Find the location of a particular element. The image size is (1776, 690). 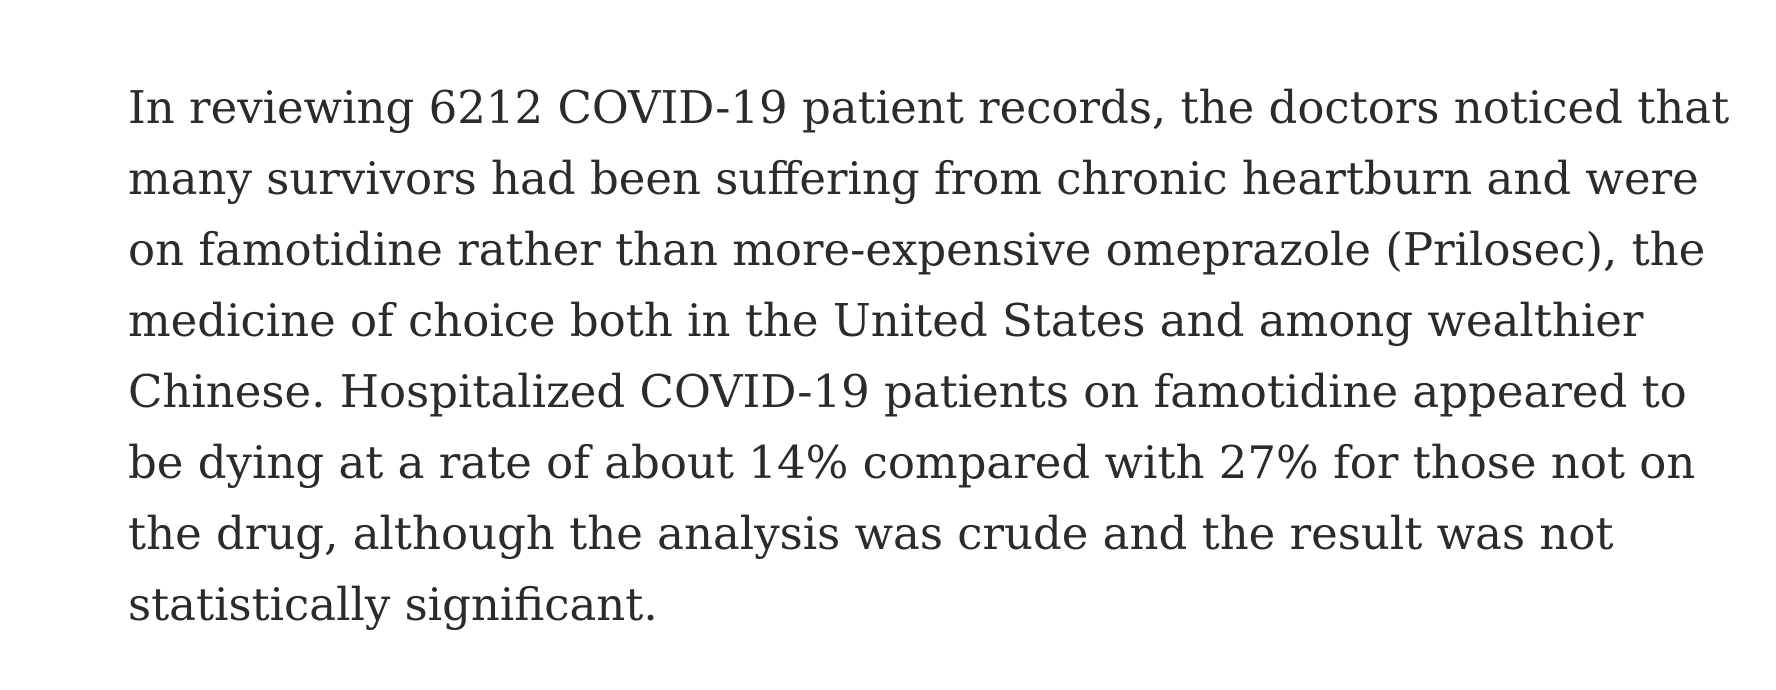

paragraph-line: statistically significant. is located at coordinates (393, 604).